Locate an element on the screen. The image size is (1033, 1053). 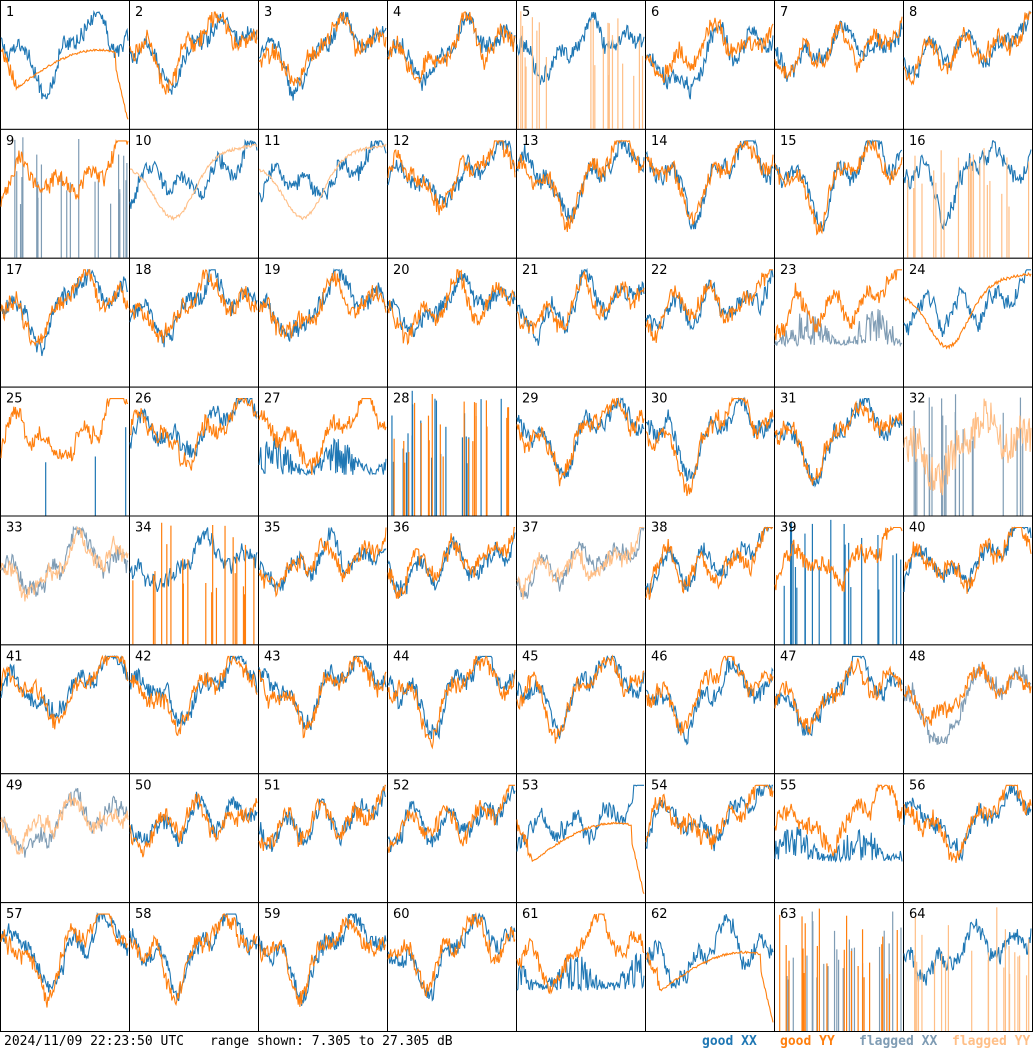
panel-label: 56 is located at coordinates (917, 785).